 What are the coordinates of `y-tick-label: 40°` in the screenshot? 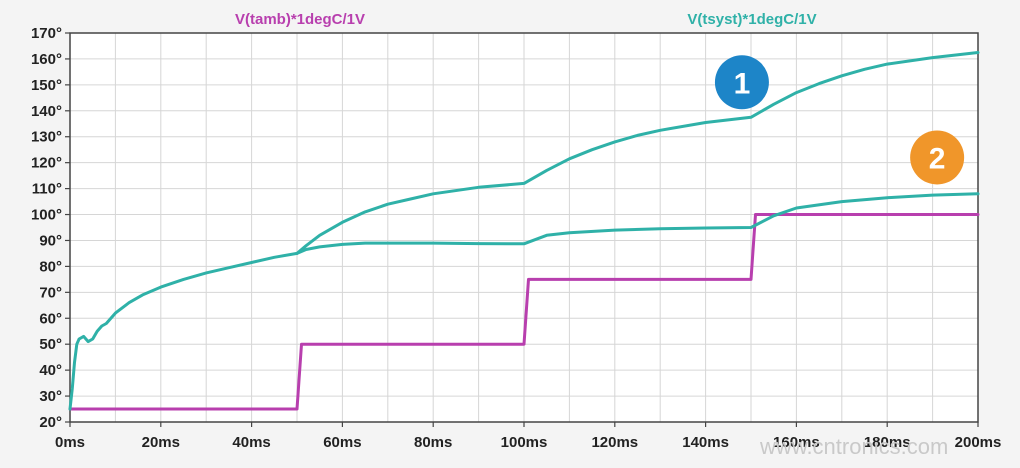 It's located at (50, 370).